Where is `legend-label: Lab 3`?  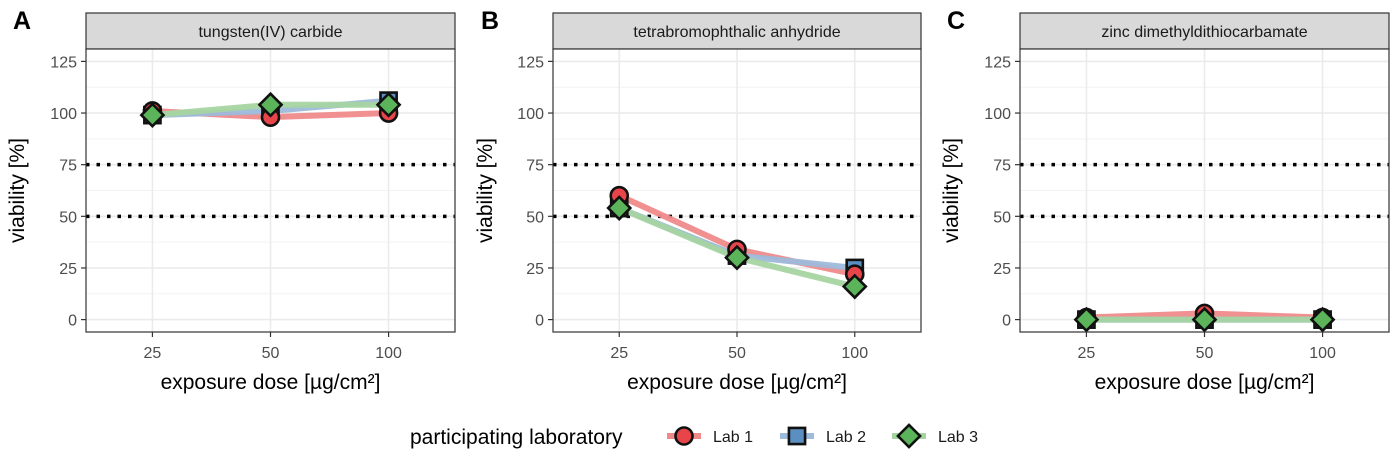
legend-label: Lab 3 is located at coordinates (958, 437).